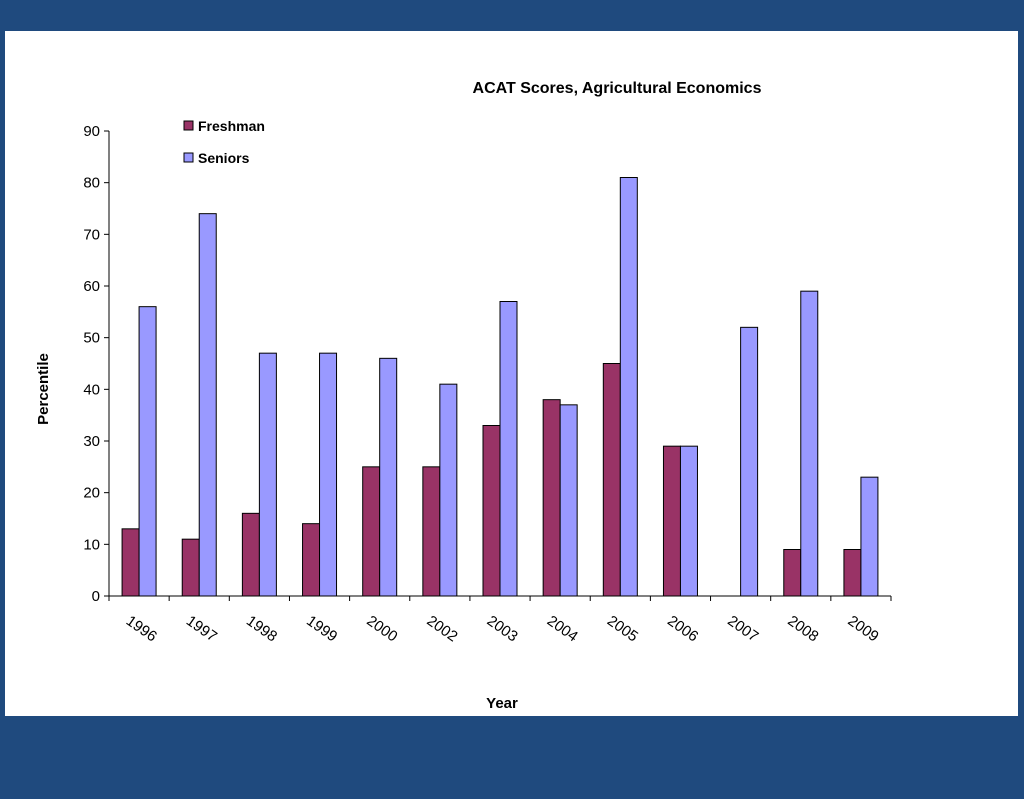 This screenshot has height=799, width=1024. I want to click on bar-freshman-1997, so click(190, 567).